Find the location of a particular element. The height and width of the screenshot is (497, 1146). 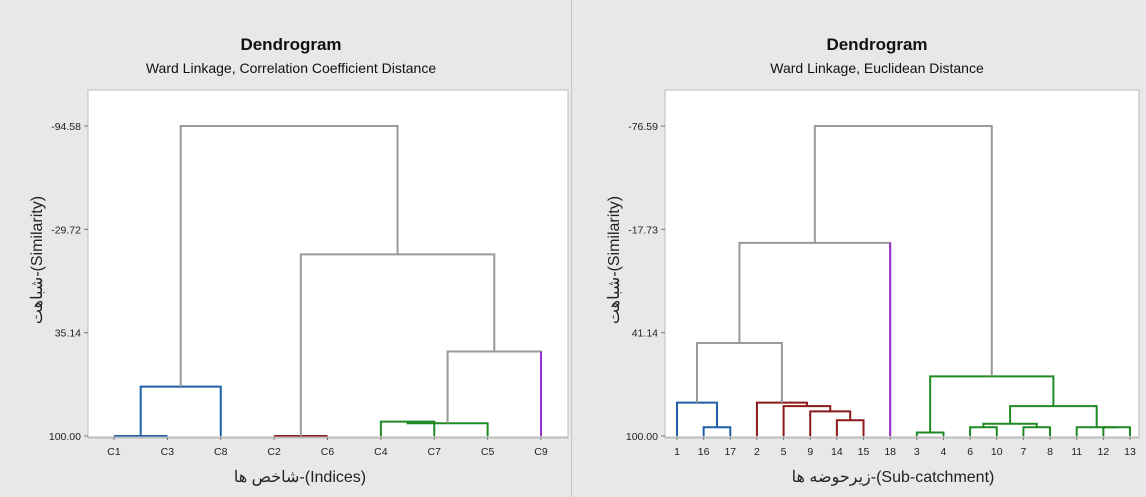

leaf-label: 14 is located at coordinates (837, 452).